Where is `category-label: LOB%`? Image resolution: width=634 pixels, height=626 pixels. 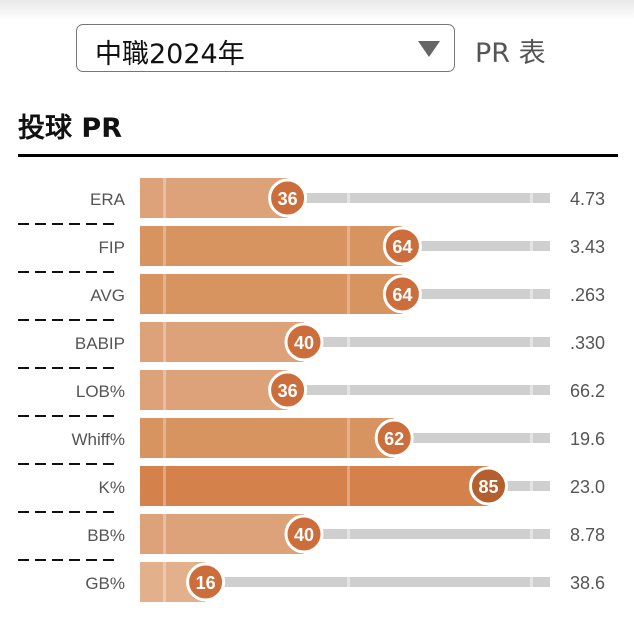 category-label: LOB% is located at coordinates (100, 391).